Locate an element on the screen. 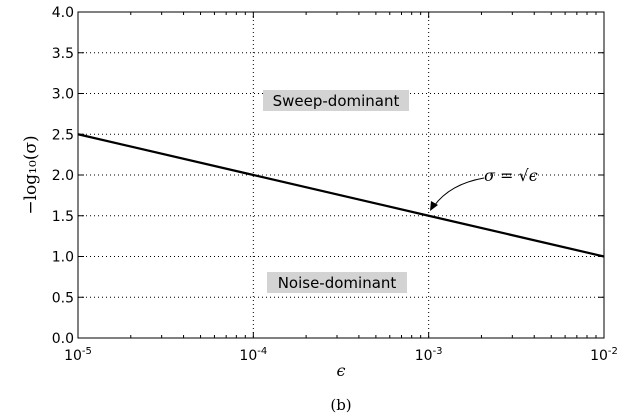 The image size is (643, 420). y-tick-label: 0.0 is located at coordinates (63, 339).